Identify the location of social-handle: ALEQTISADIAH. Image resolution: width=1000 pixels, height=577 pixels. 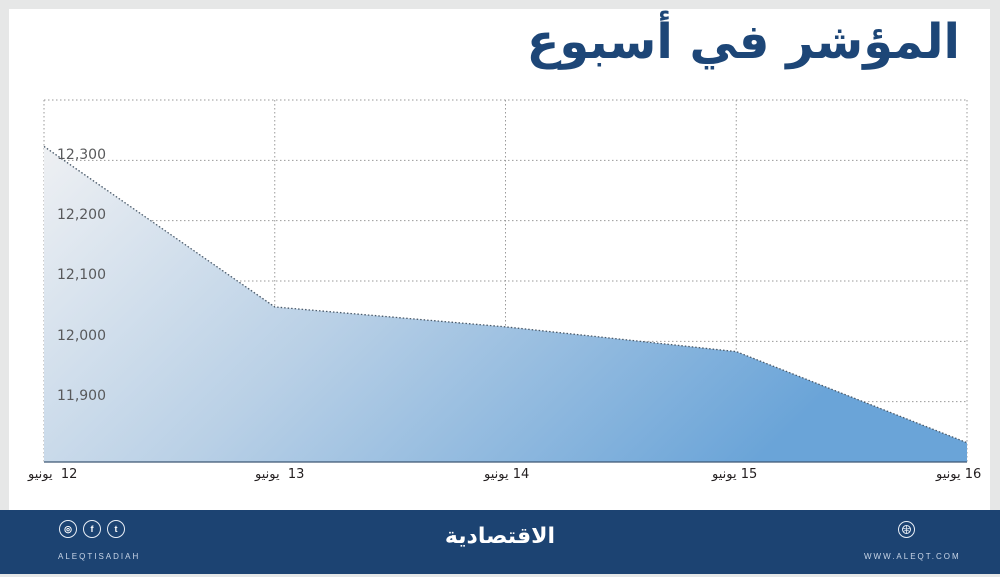
(99, 556).